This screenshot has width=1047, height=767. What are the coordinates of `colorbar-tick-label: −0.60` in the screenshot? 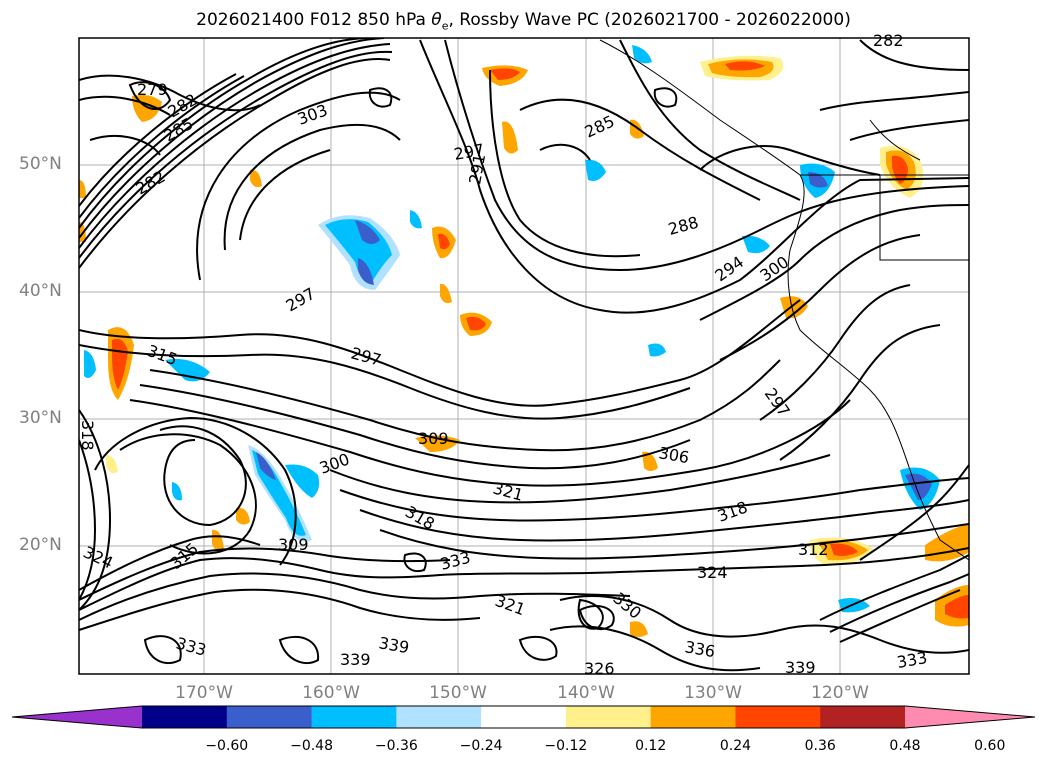 It's located at (227, 746).